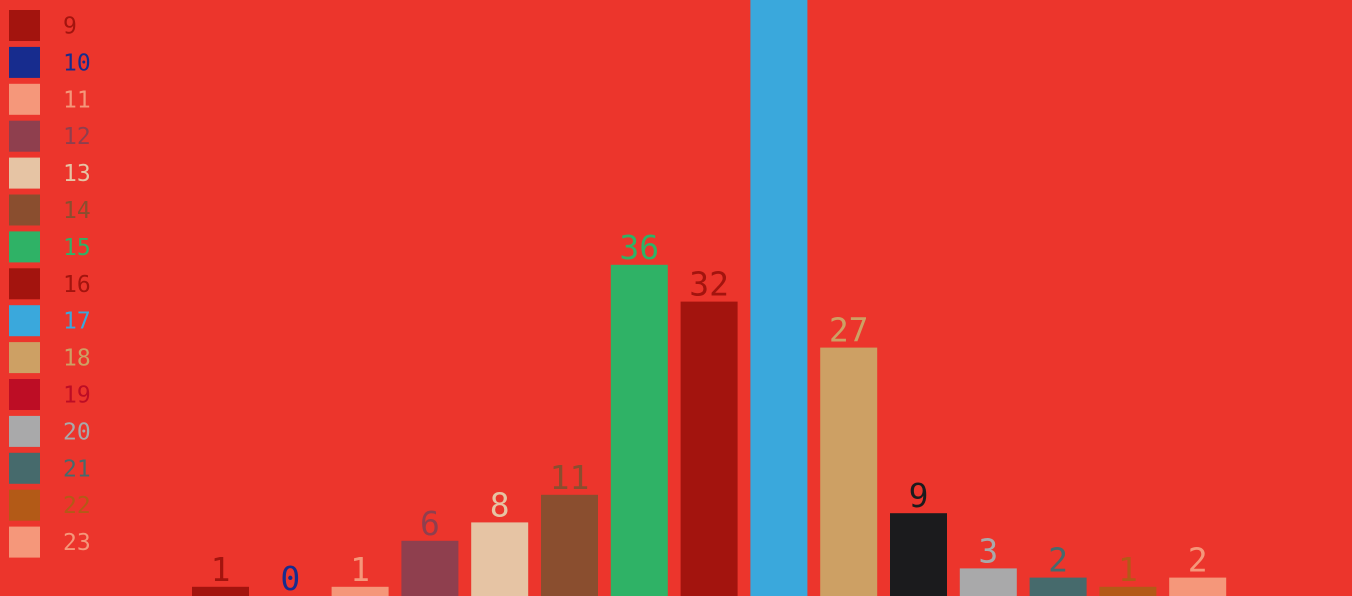  I want to click on legend-label: 18, so click(77, 359).